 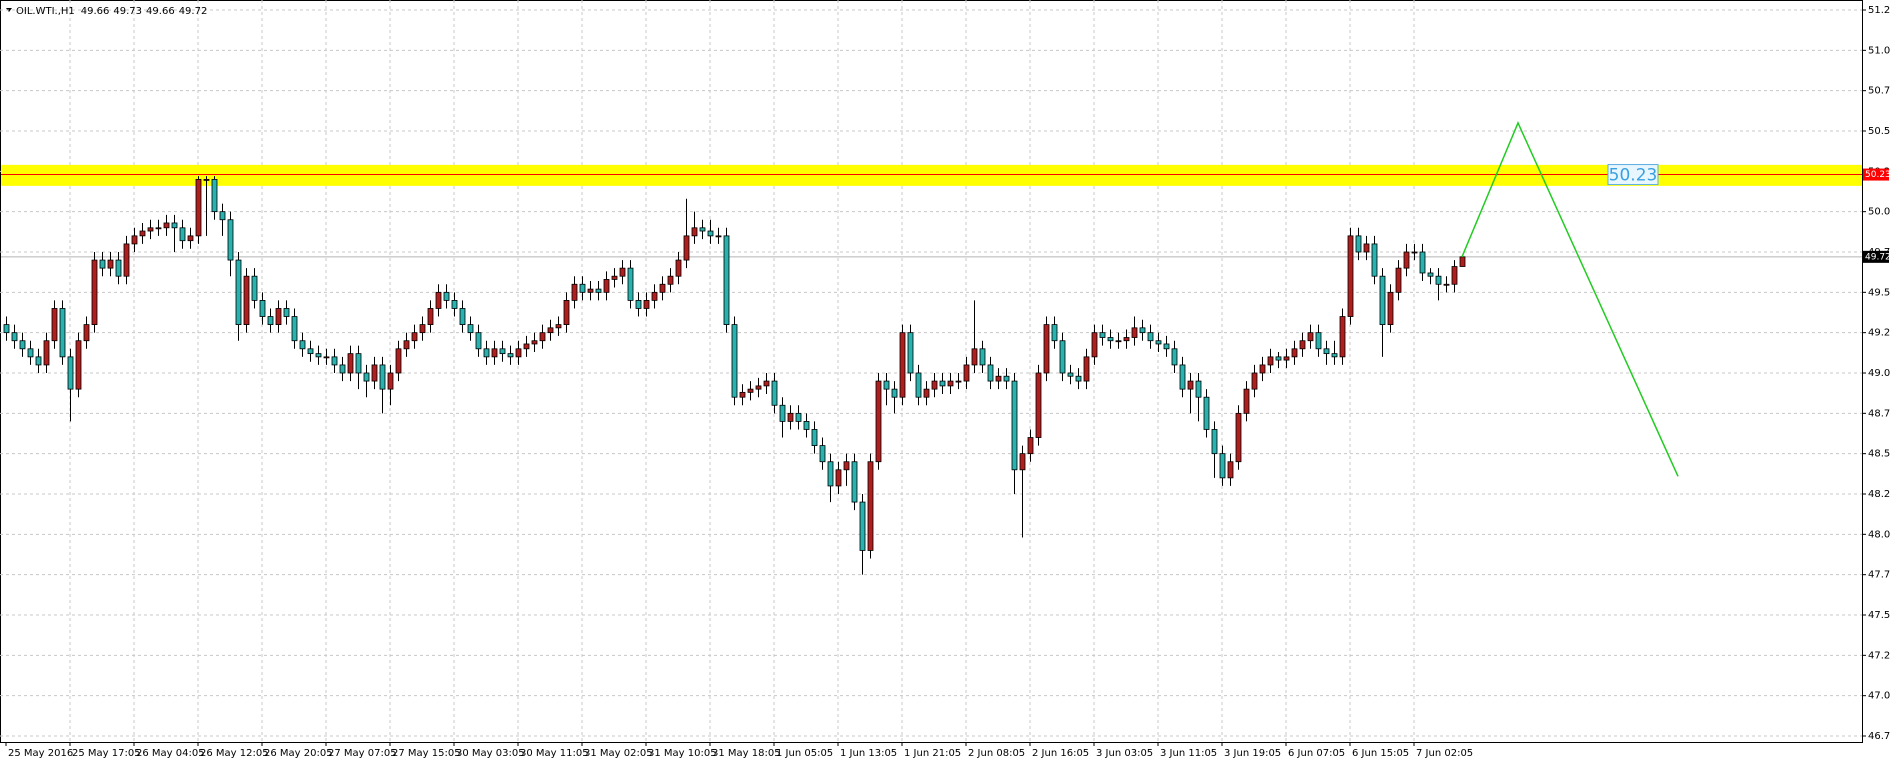 What do you see at coordinates (1879, 413) in the screenshot?
I see `y-tick-label: 48.75` at bounding box center [1879, 413].